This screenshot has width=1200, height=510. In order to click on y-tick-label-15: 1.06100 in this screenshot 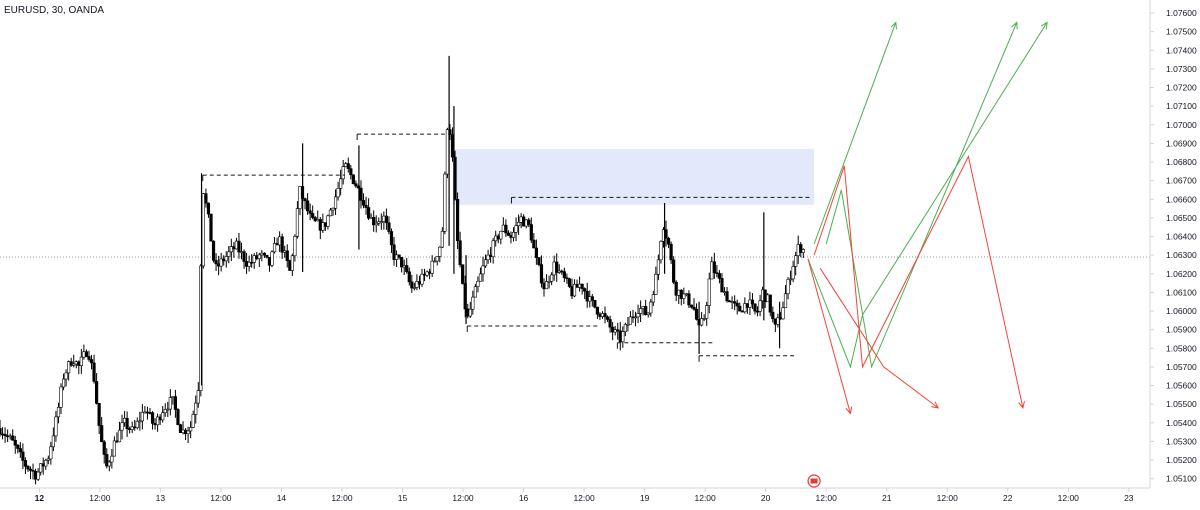, I will do `click(1181, 292)`.